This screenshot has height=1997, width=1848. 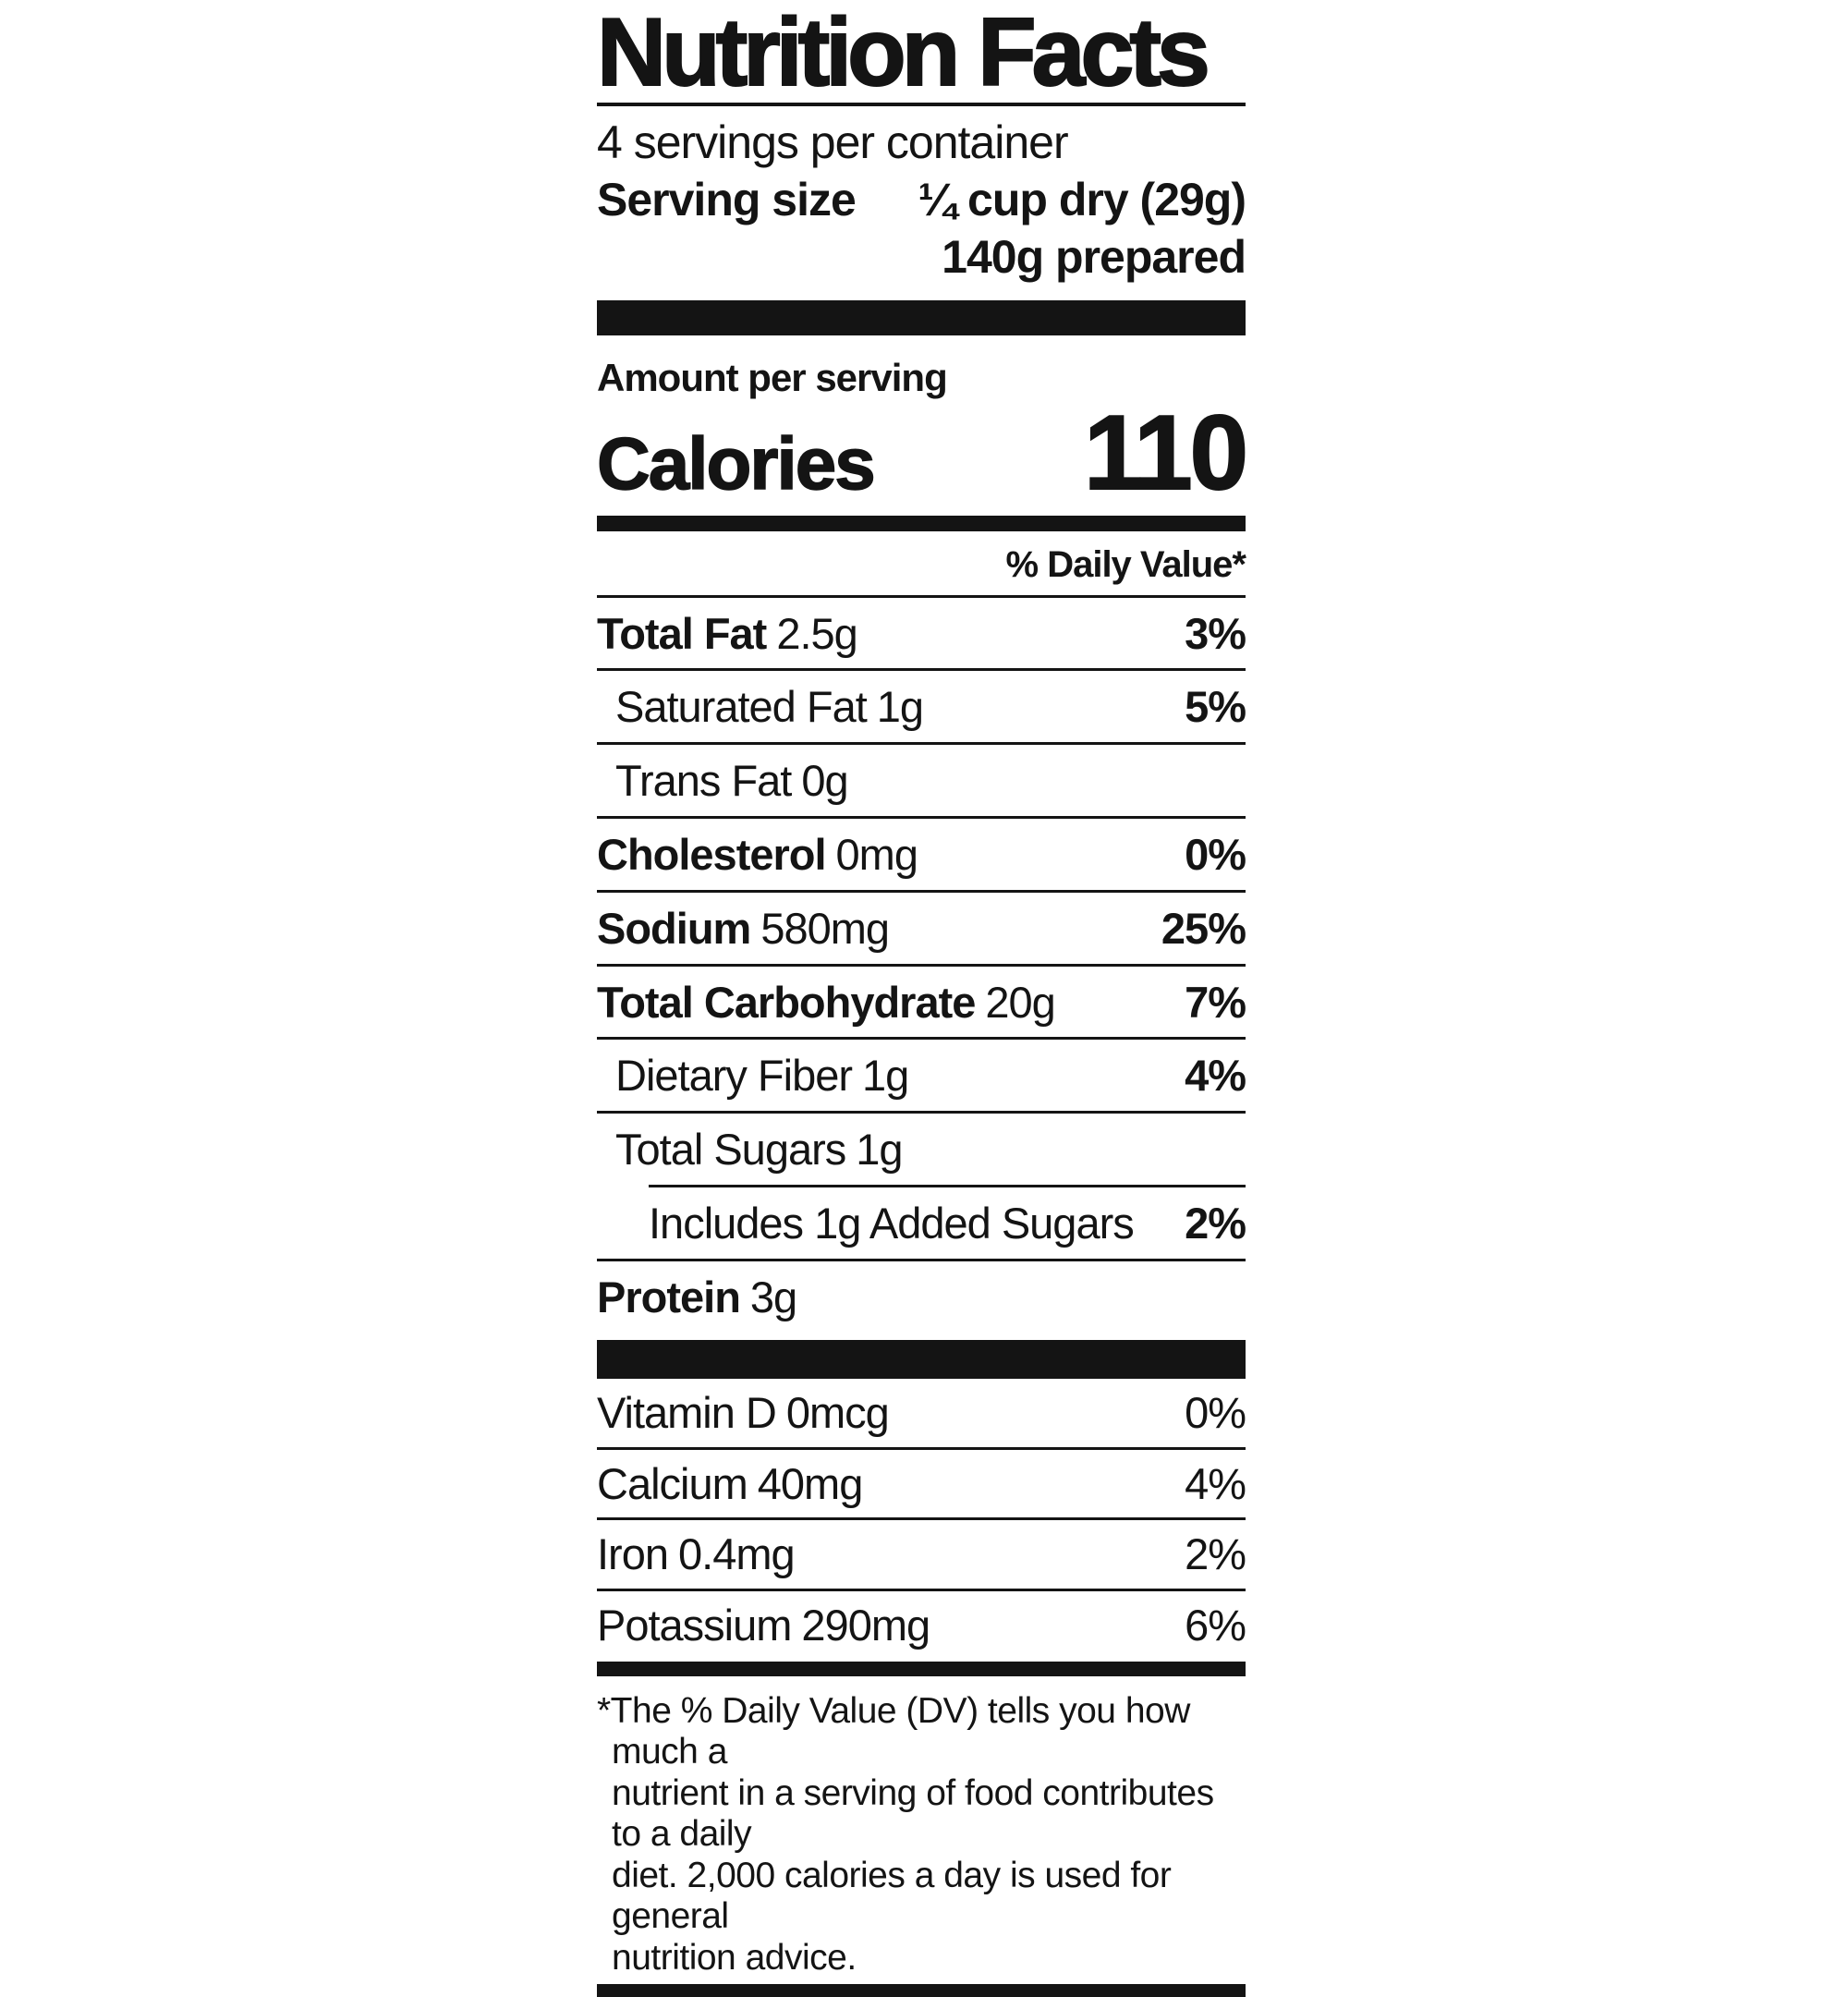 I want to click on serving-size-value: ¼ cup dry (29g), so click(x=1082, y=200).